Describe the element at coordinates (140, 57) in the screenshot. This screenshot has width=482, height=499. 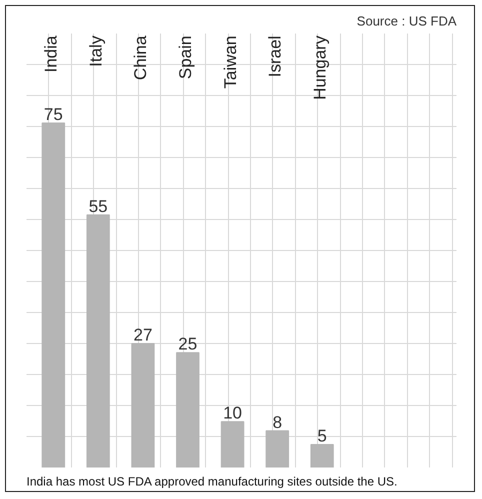
I see `x-tick-label: China` at that location.